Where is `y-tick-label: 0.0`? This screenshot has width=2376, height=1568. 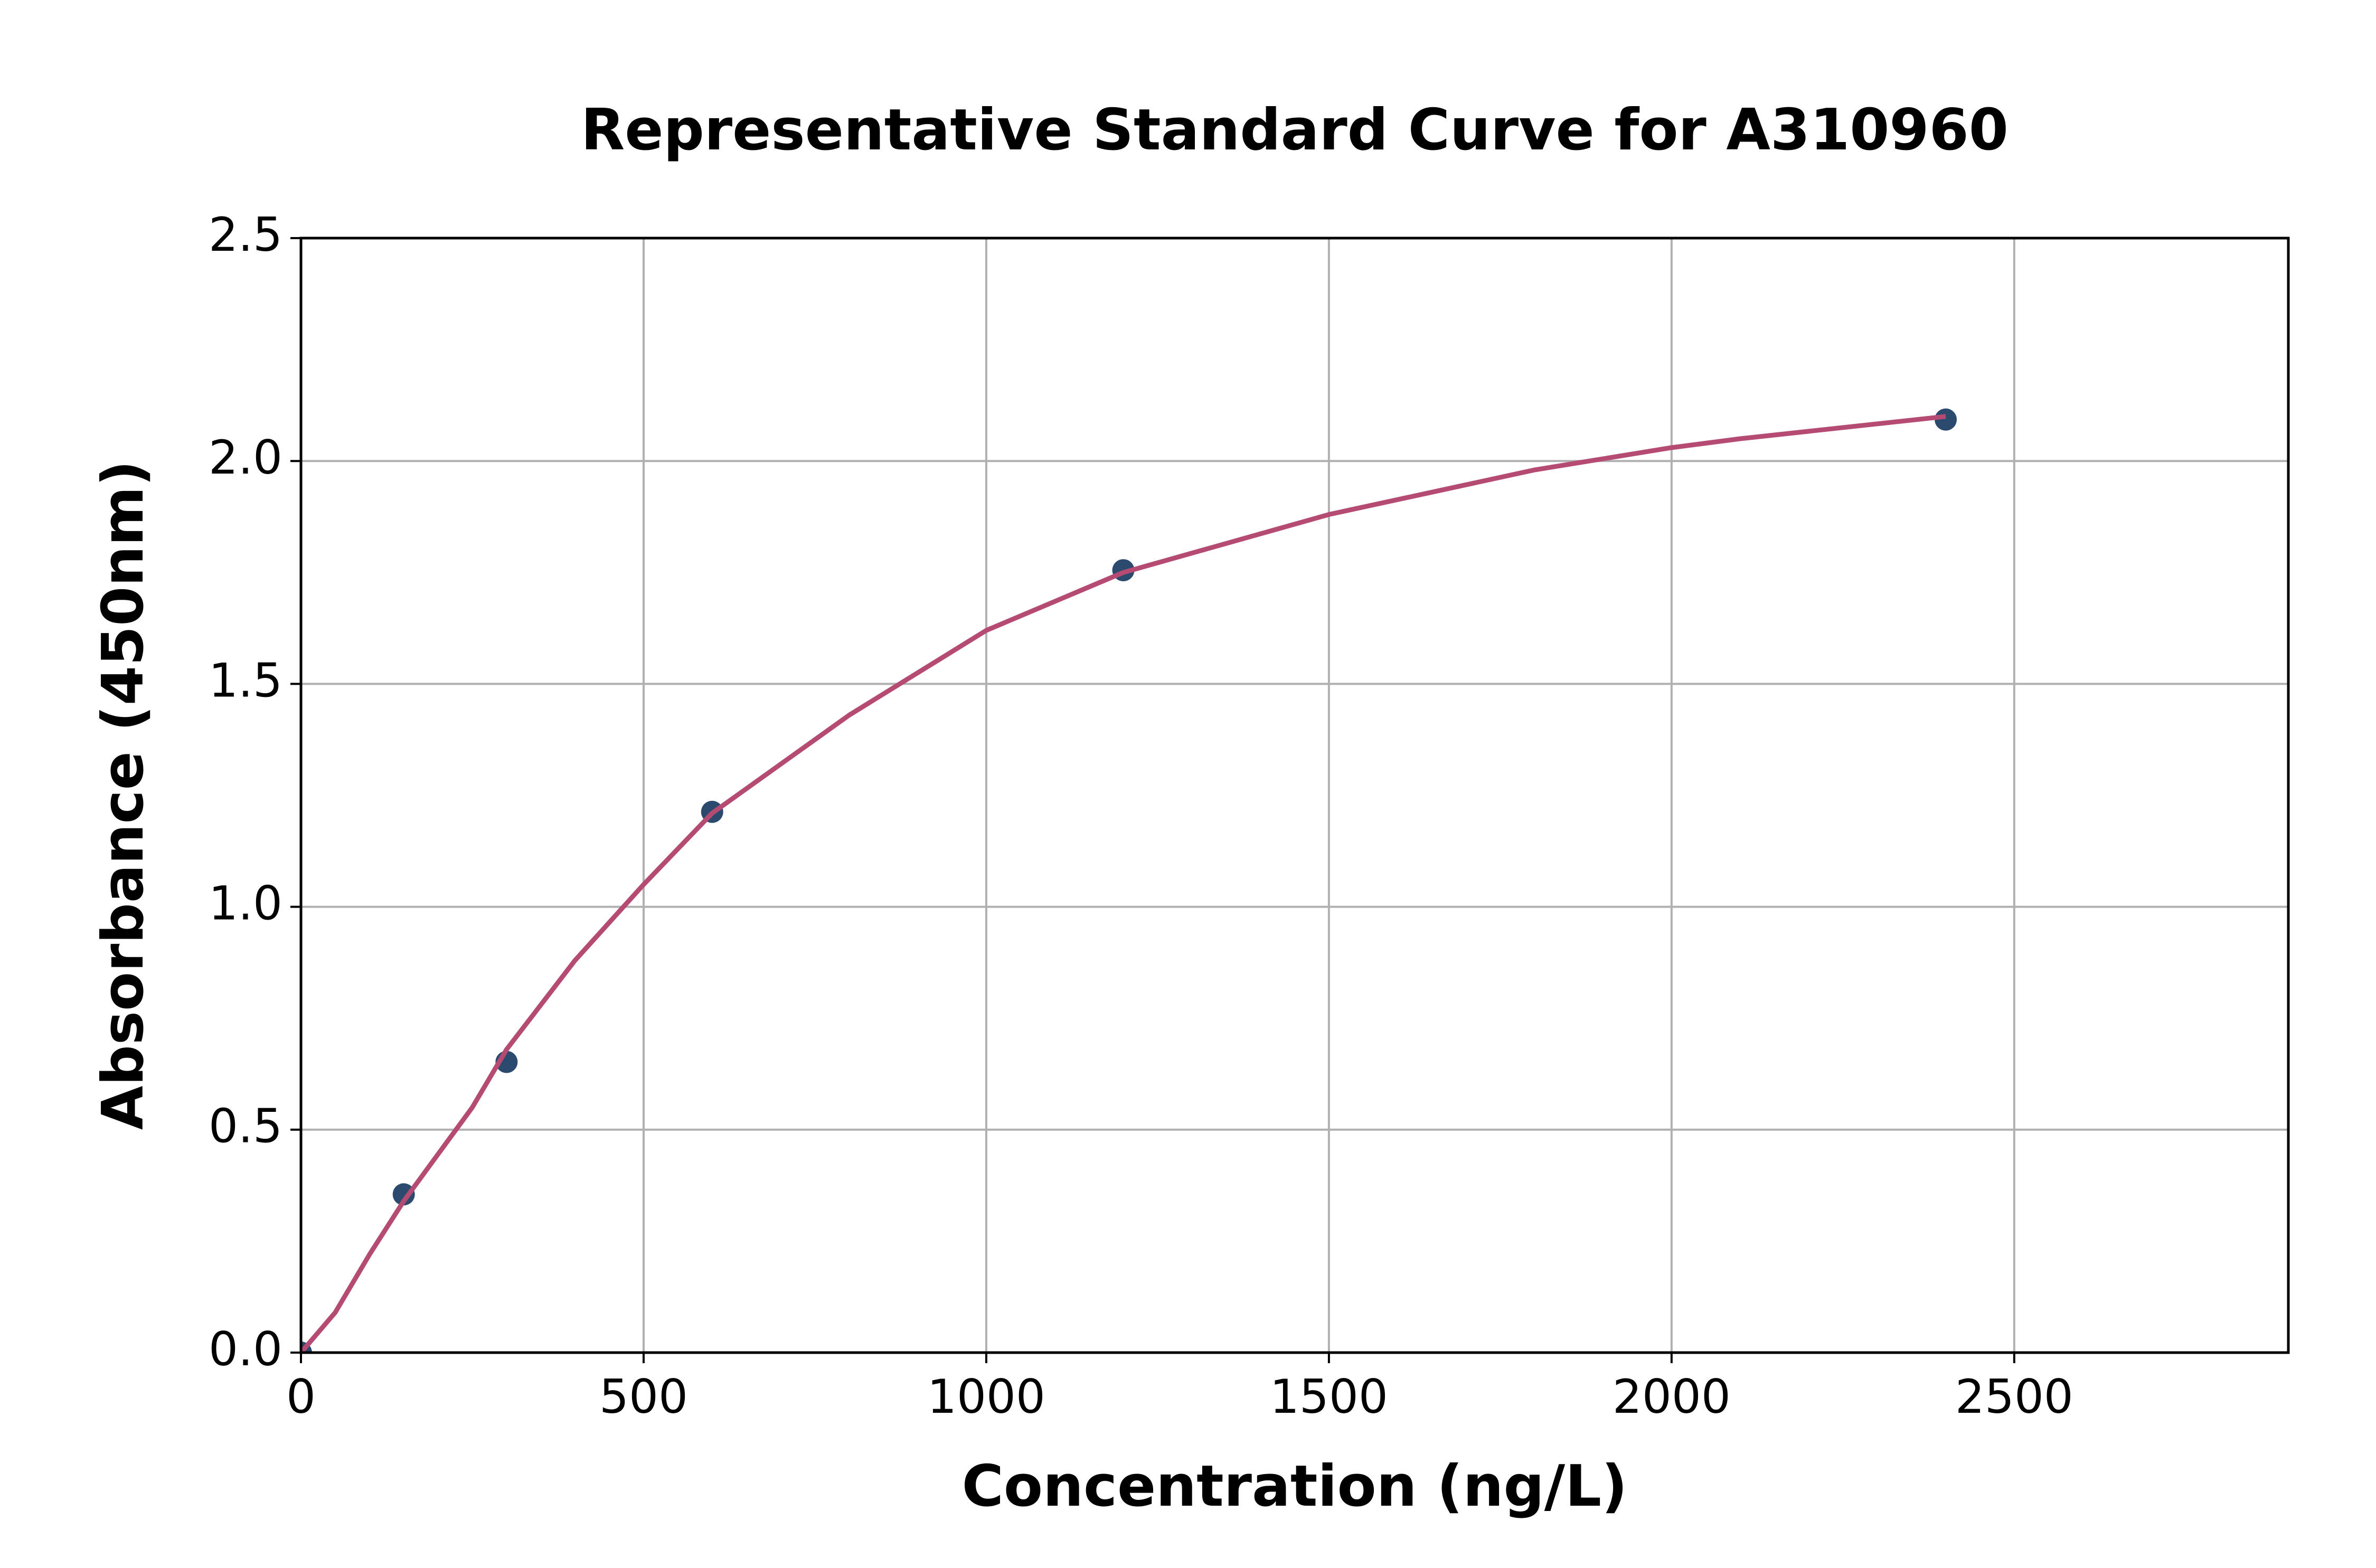 y-tick-label: 0.0 is located at coordinates (246, 1349).